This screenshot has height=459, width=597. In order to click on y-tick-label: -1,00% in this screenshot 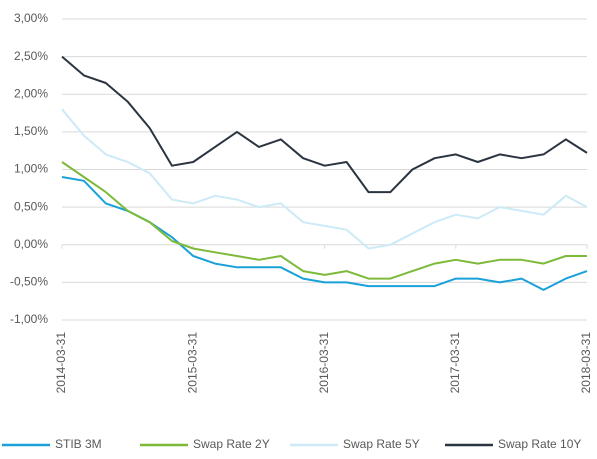, I will do `click(29, 319)`.